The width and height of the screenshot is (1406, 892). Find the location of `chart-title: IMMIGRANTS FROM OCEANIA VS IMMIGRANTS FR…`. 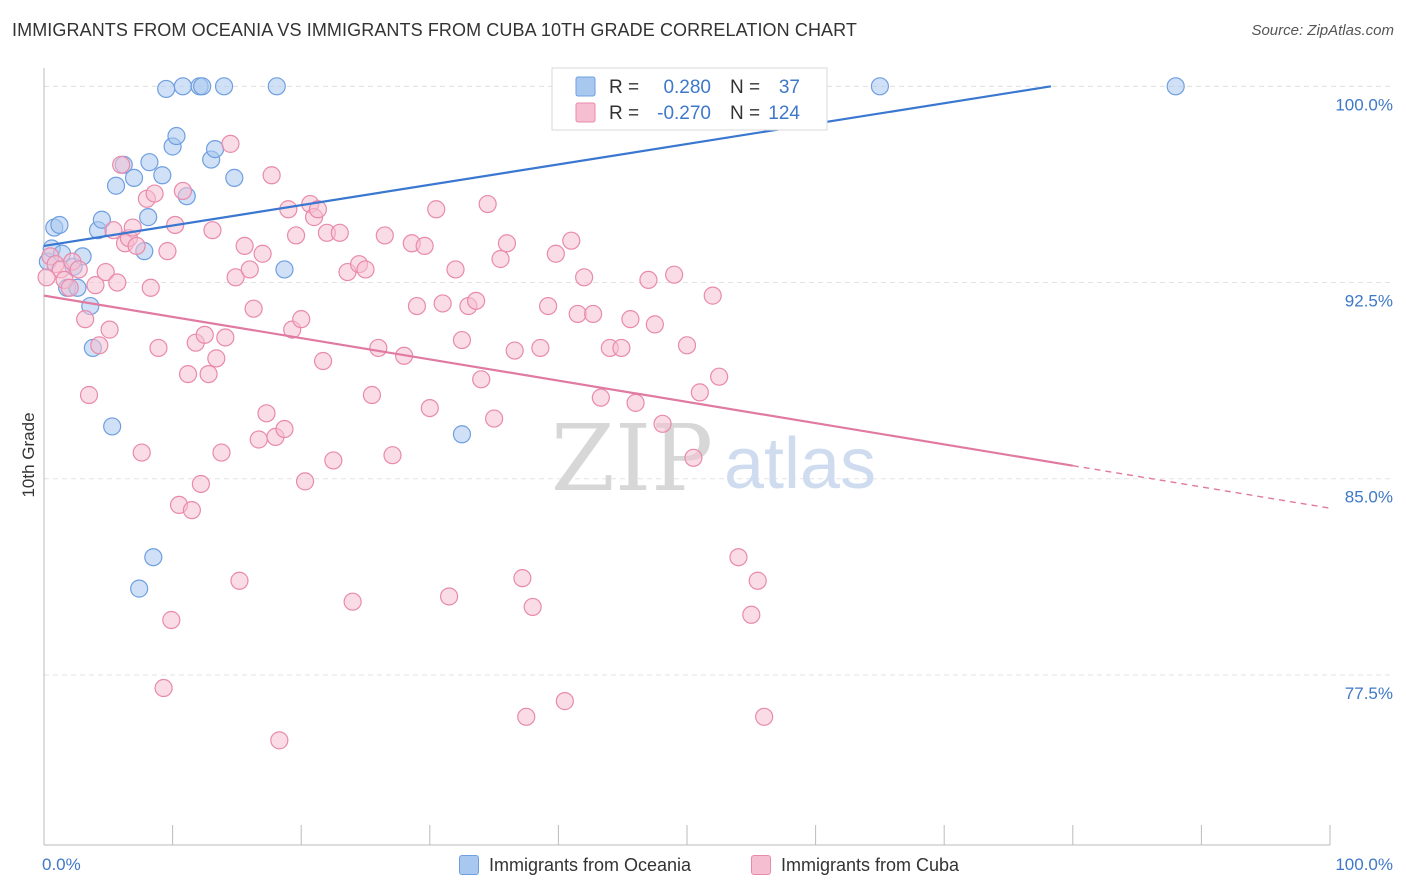

chart-title: IMMIGRANTS FROM OCEANIA VS IMMIGRANTS FR… is located at coordinates (435, 30).